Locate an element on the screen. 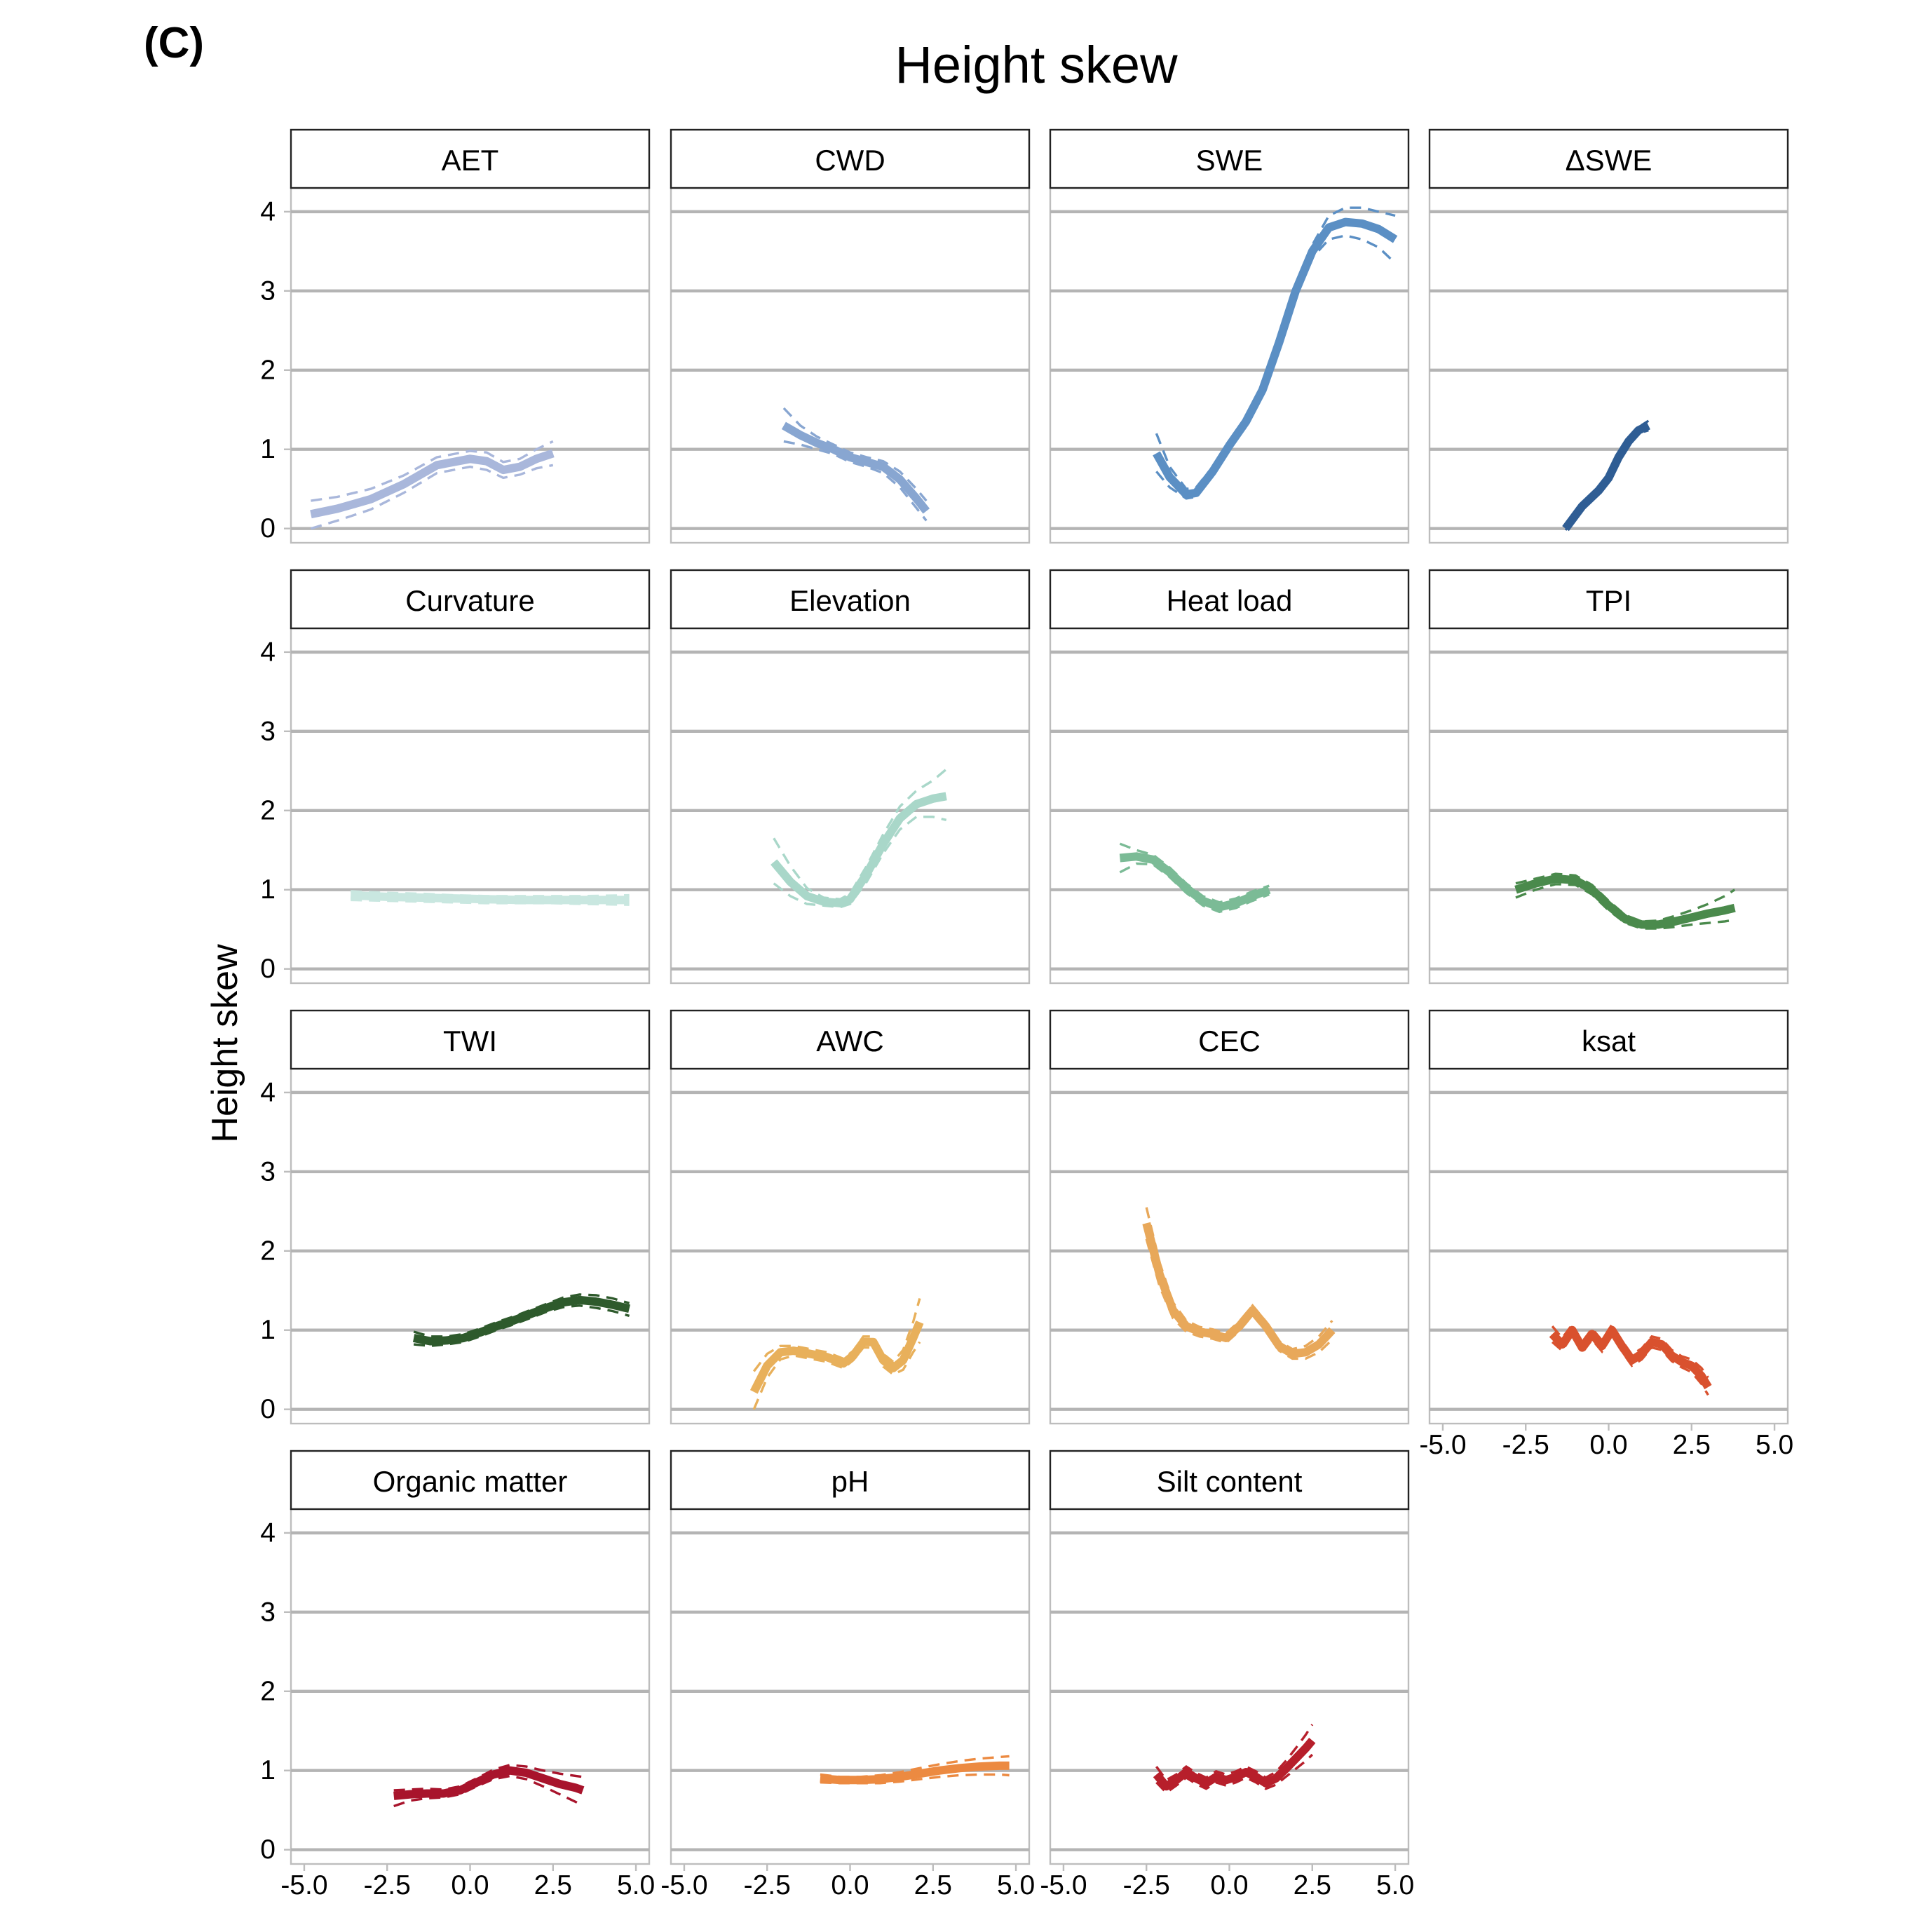 The width and height of the screenshot is (1928, 1932). panel-twi: TWI 0 1 2 3 4 is located at coordinates (455, 1217).